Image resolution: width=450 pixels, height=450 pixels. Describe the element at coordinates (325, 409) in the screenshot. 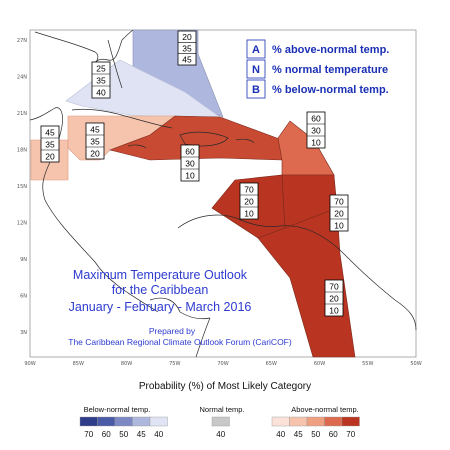

I see `colorbar-above-label: Above-normal temp.` at that location.